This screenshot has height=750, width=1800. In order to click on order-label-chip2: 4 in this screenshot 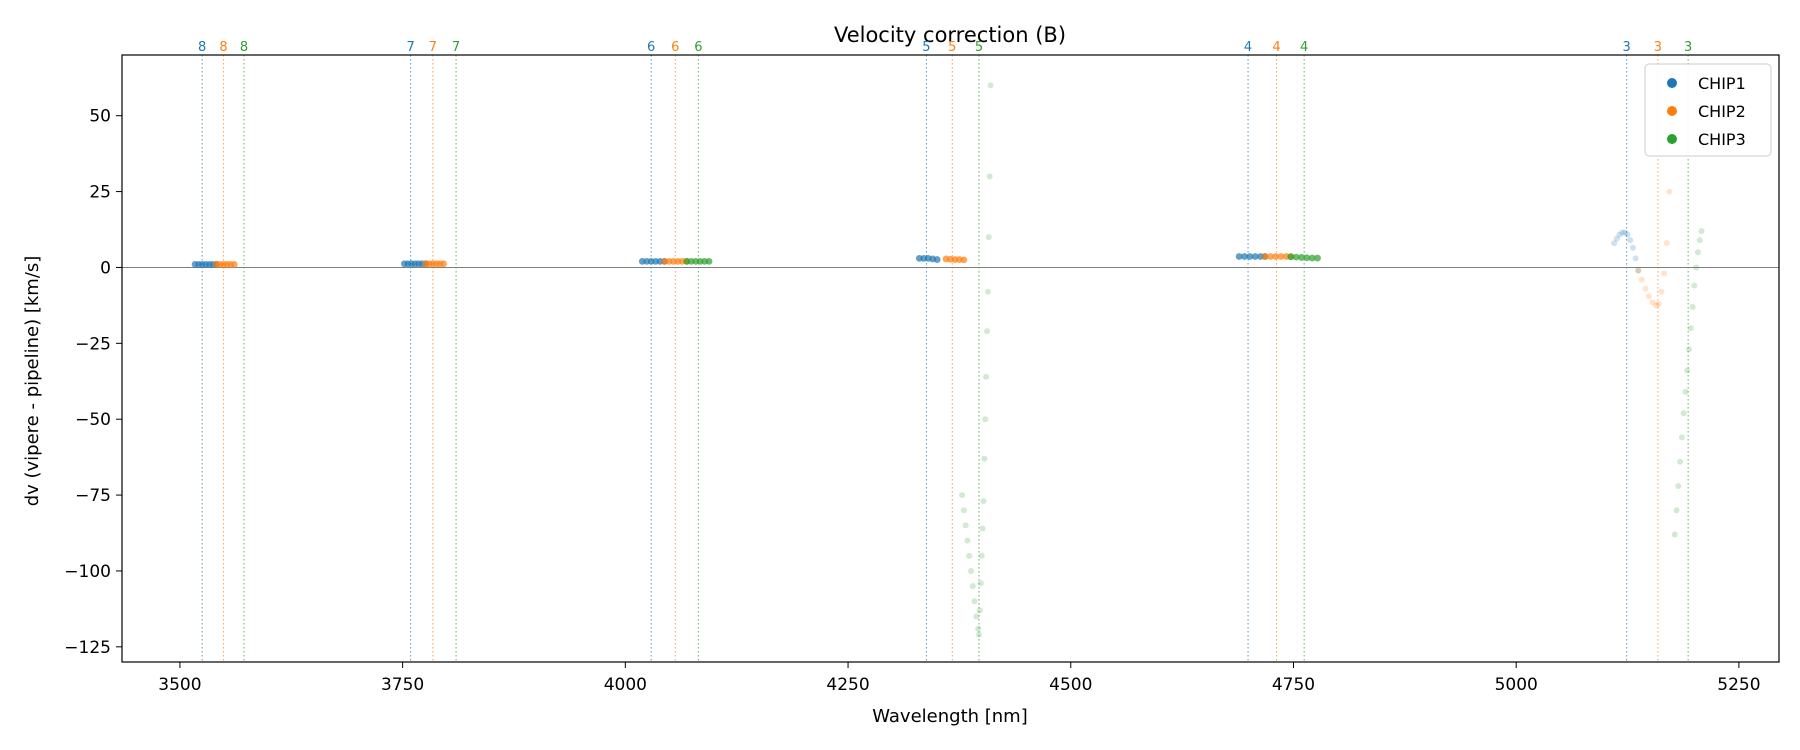, I will do `click(1276, 47)`.